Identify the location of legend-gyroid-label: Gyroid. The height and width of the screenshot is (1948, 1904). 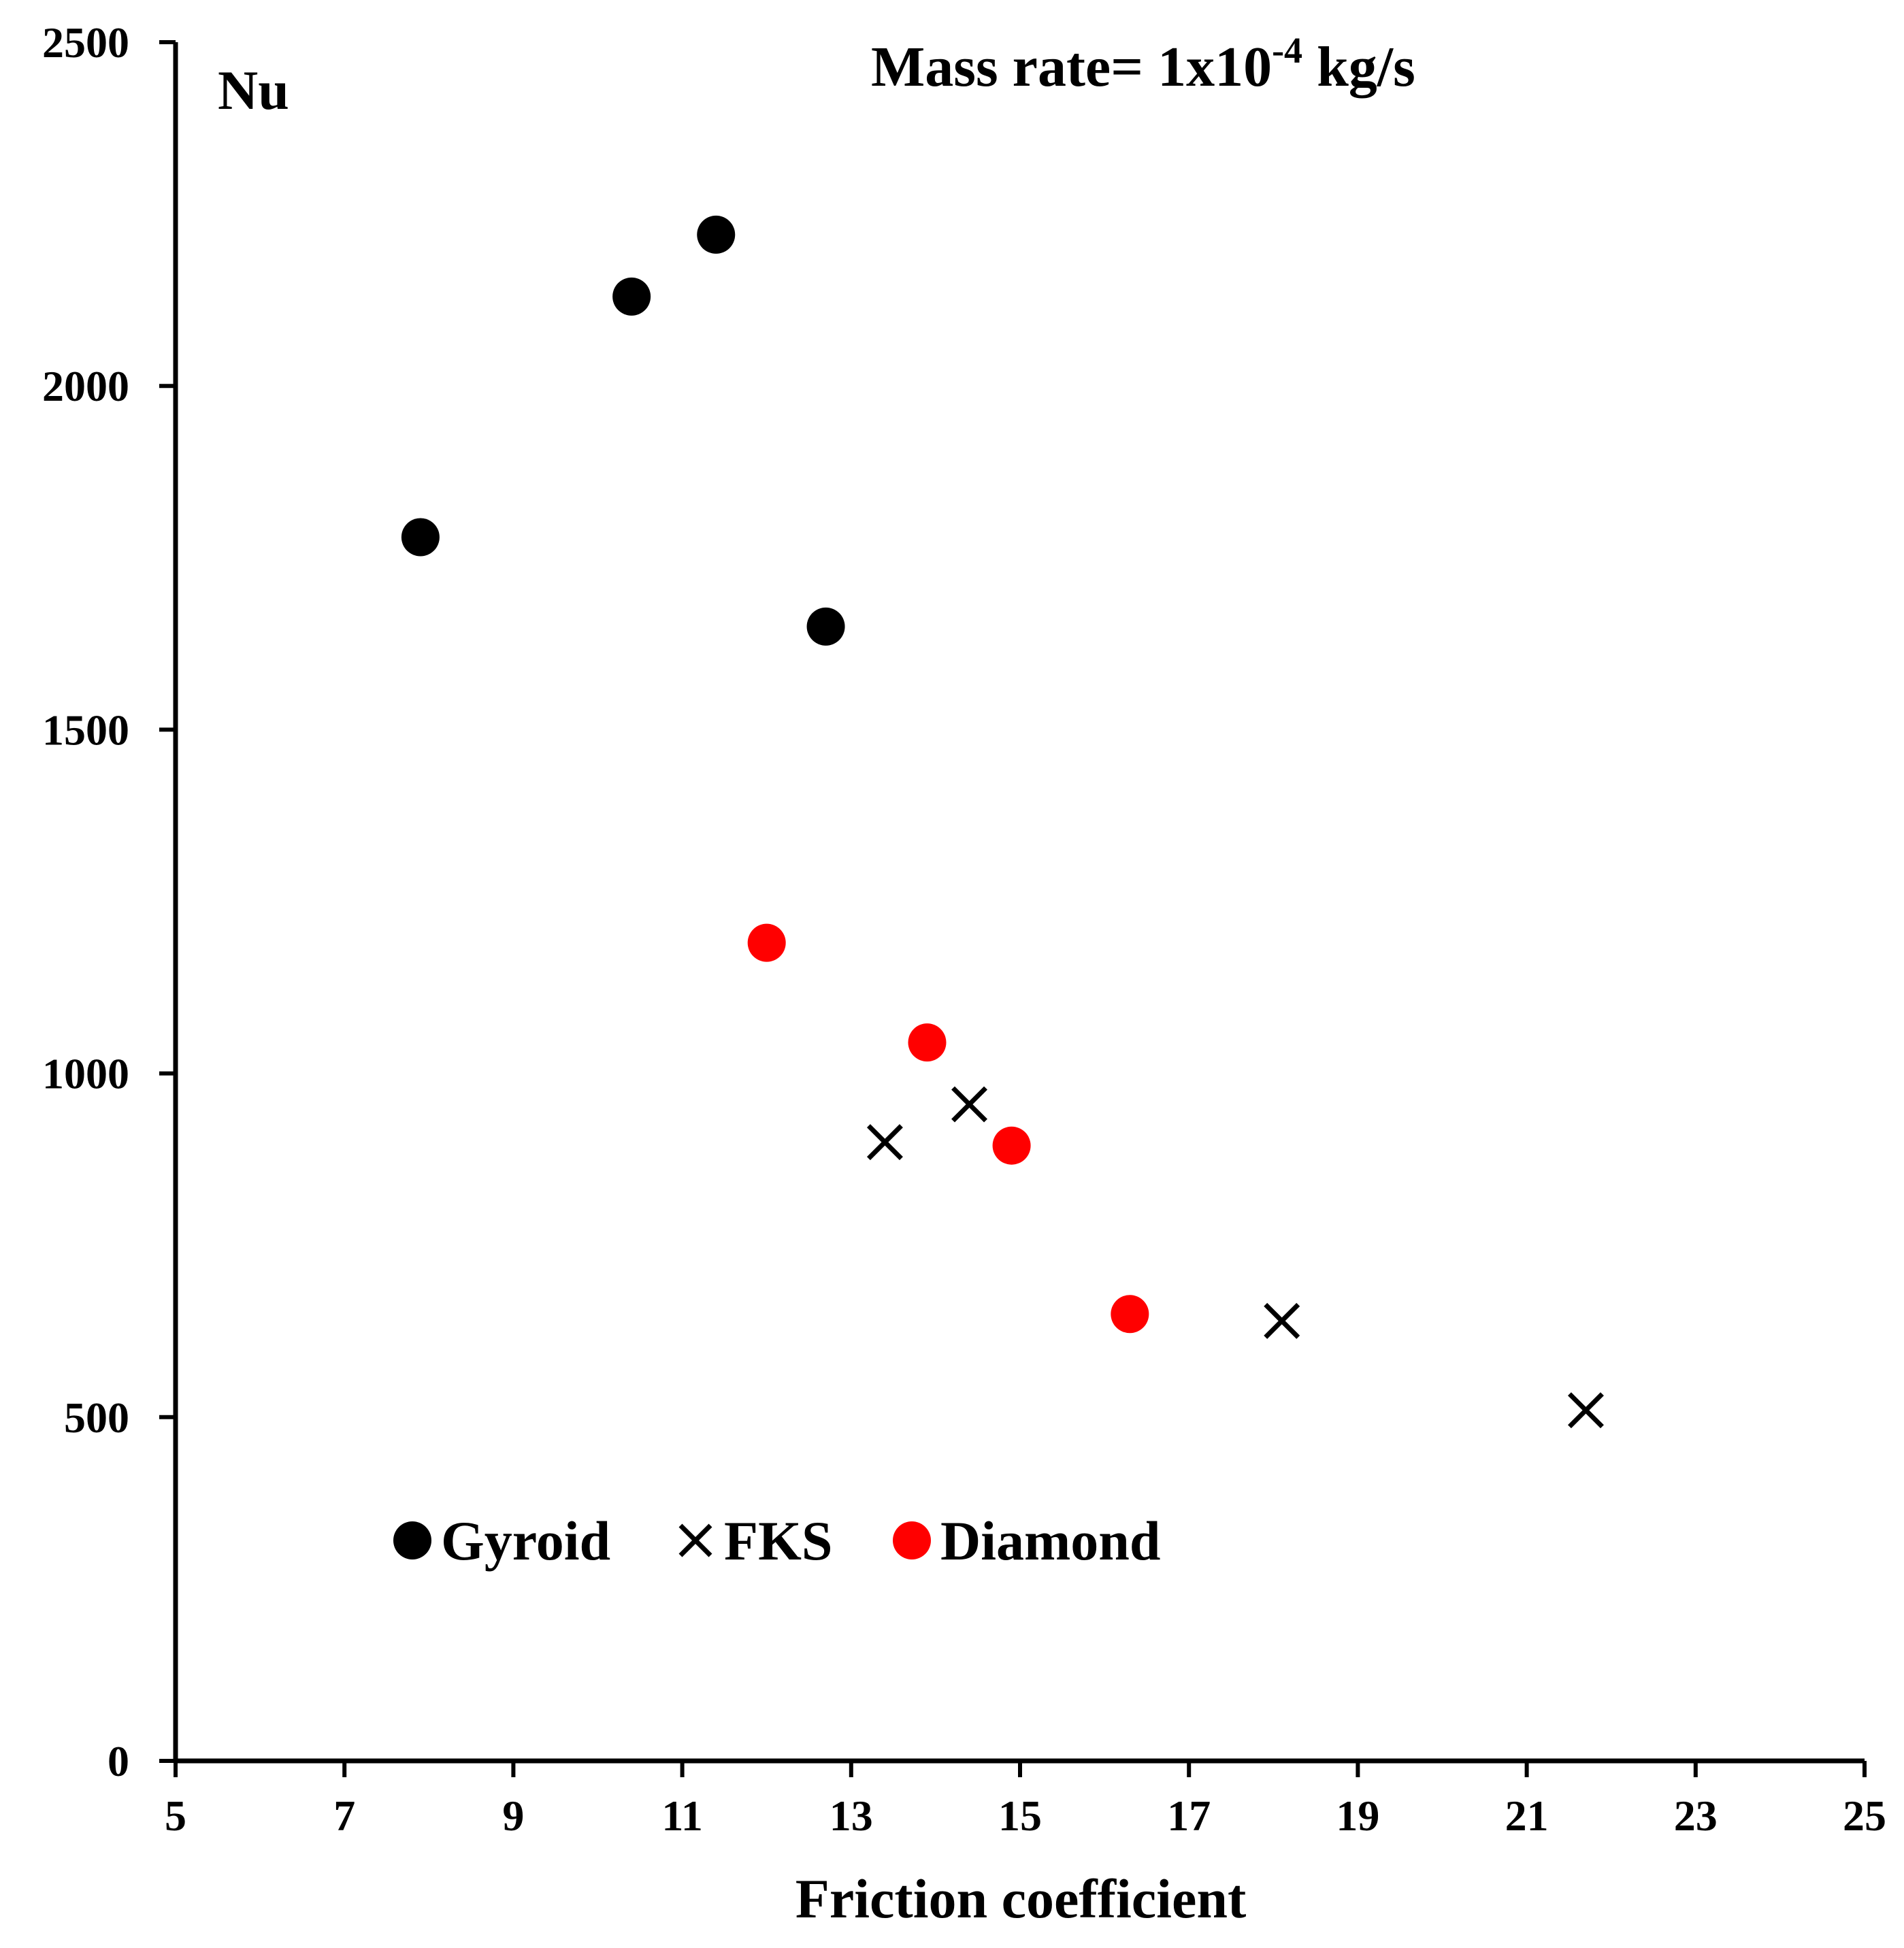
(525, 1541).